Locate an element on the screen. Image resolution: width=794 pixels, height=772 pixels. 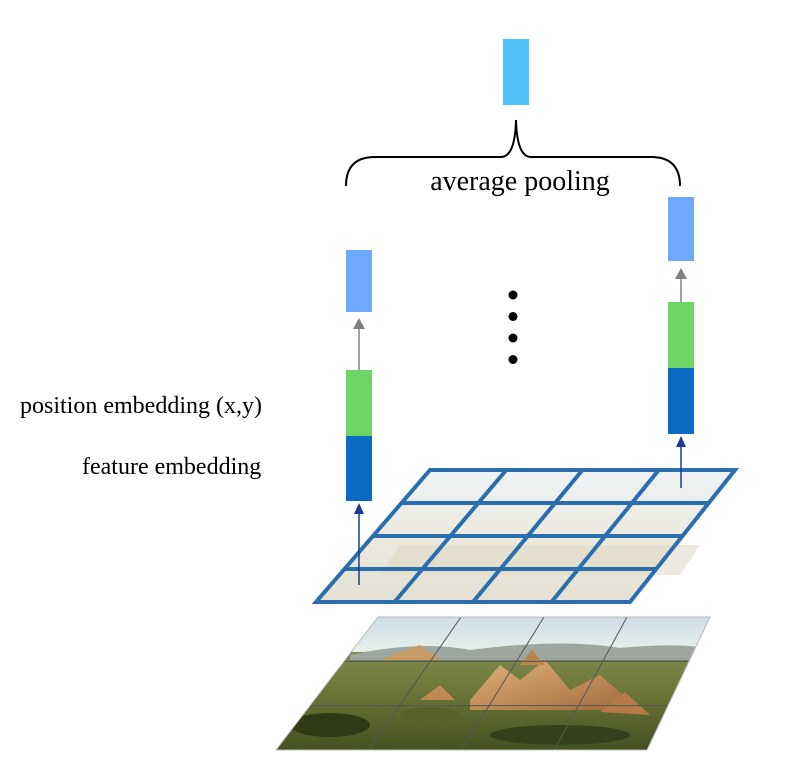
position-embedding-label: position embedding (x,y) is located at coordinates (141, 406).